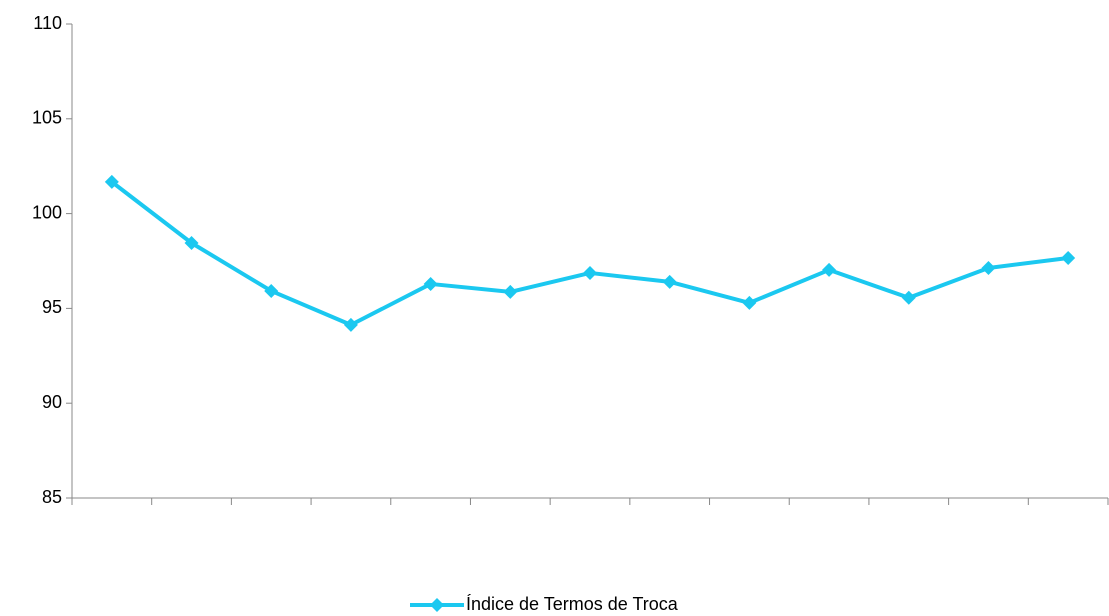 The width and height of the screenshot is (1109, 616). What do you see at coordinates (52, 402) in the screenshot?
I see `y-tick-label: 90` at bounding box center [52, 402].